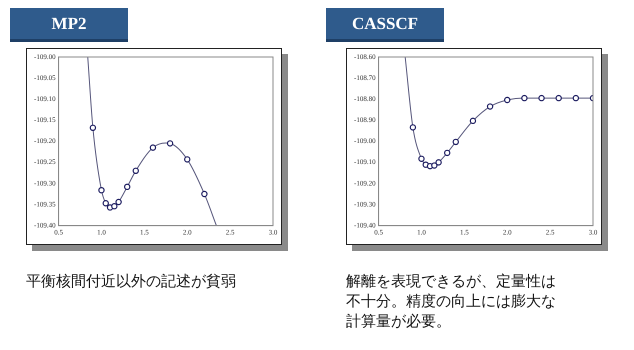 The width and height of the screenshot is (634, 350). I want to click on chart-title: MP2, so click(69, 25).